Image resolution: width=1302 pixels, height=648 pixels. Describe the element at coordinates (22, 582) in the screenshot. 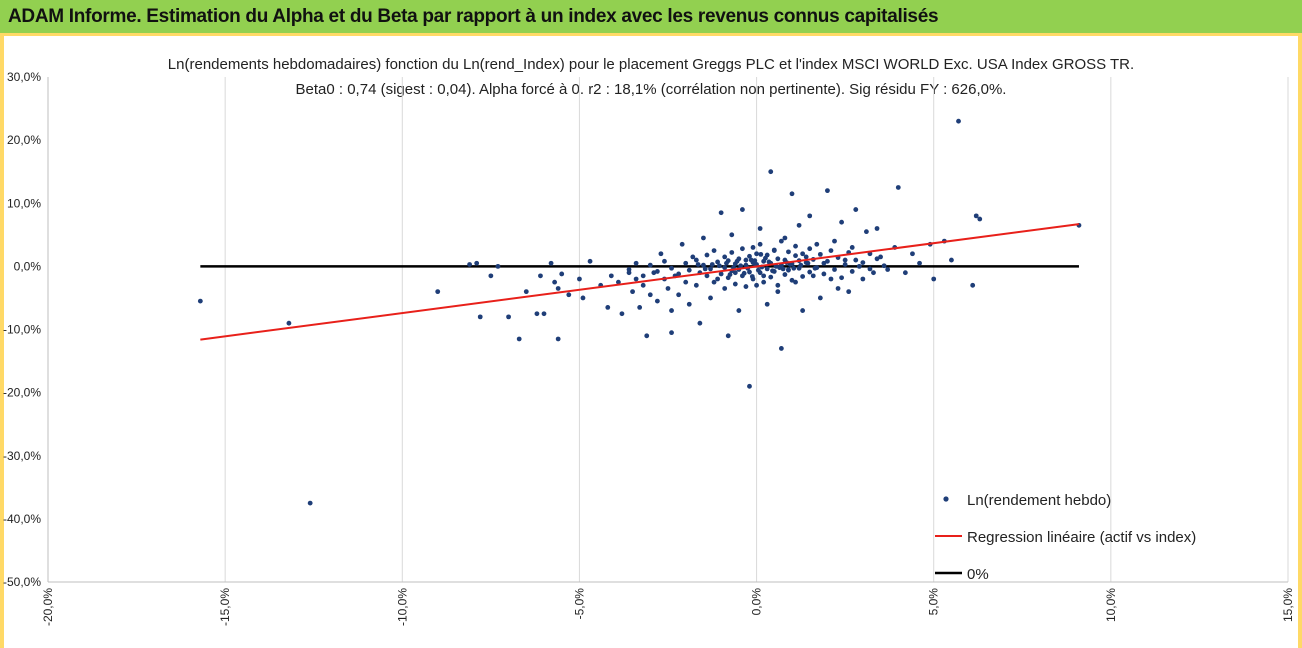

I see `y-tick-label: -50,0%` at that location.